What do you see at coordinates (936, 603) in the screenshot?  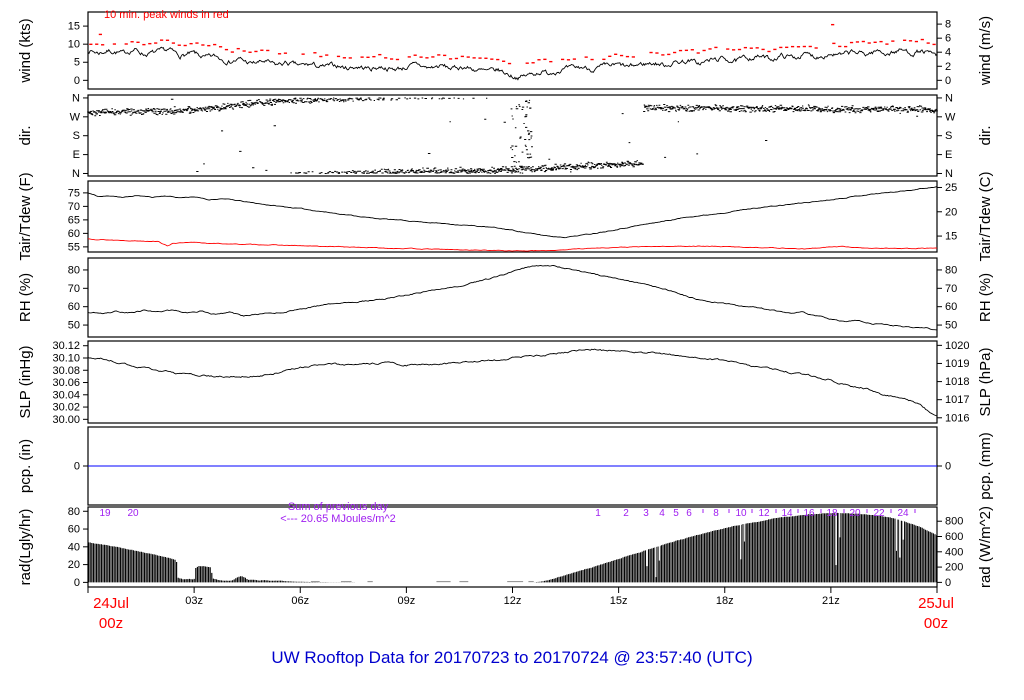 I see `x-axis-end-date: 25Jul` at bounding box center [936, 603].